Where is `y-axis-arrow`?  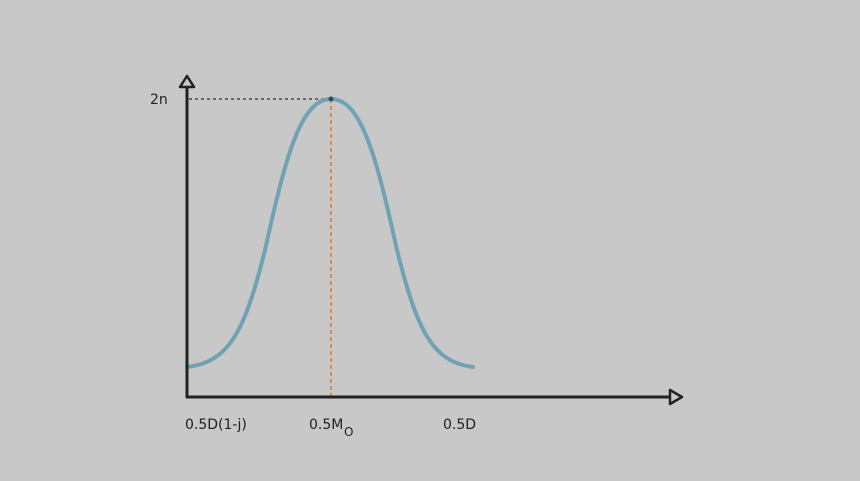 y-axis-arrow is located at coordinates (187, 81).